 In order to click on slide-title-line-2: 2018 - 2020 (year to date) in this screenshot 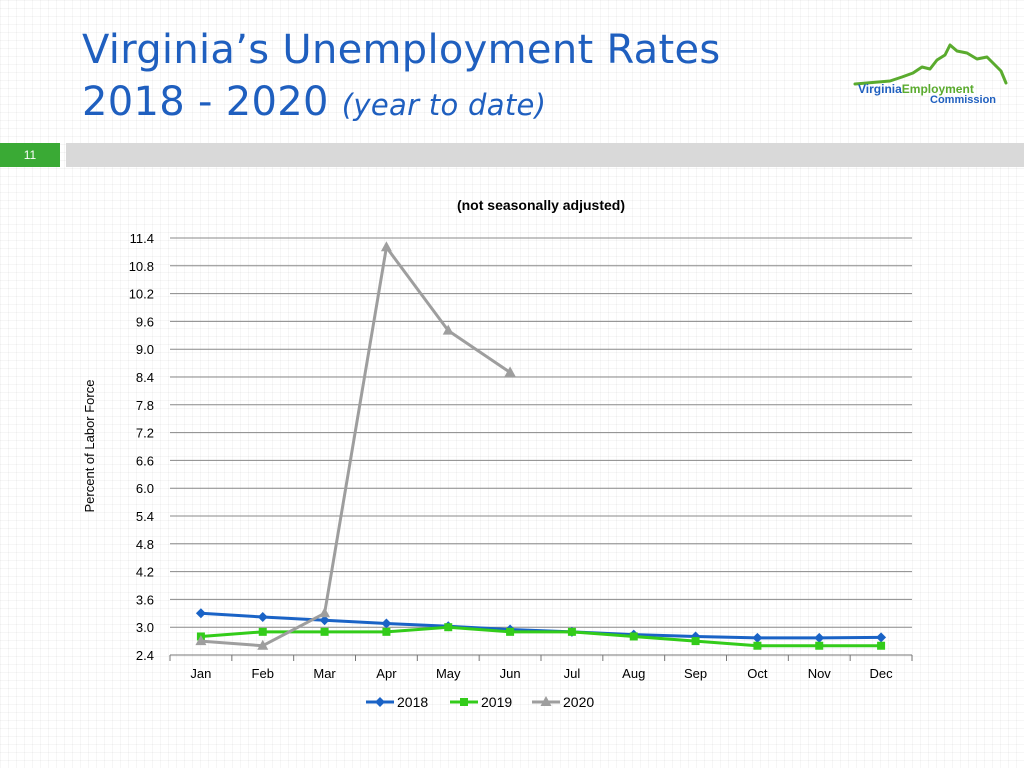, I will do `click(401, 103)`.